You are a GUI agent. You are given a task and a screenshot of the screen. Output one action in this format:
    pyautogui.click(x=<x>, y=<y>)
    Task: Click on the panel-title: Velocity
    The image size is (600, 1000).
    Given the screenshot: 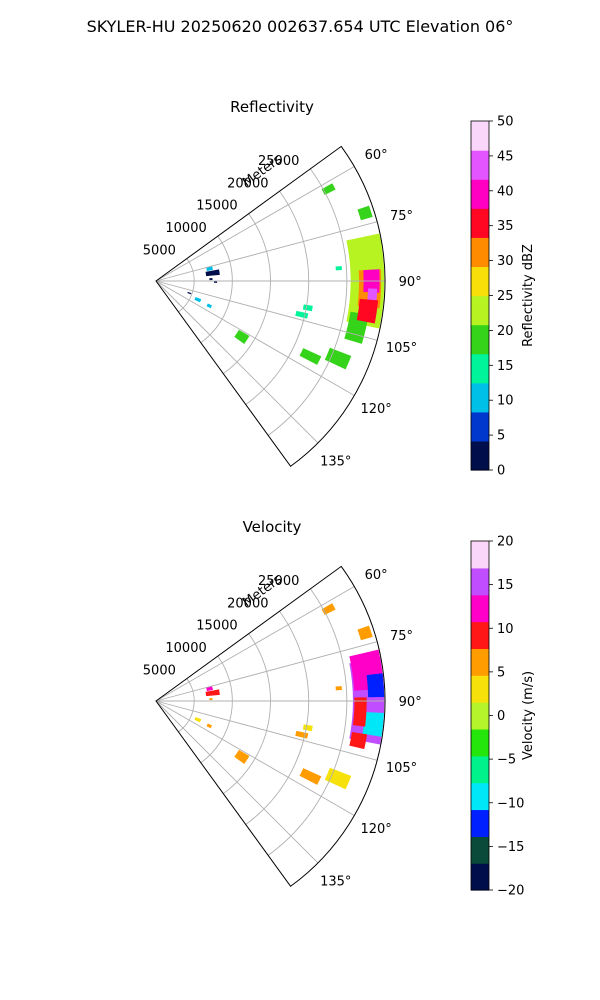 What is the action you would take?
    pyautogui.click(x=272, y=527)
    